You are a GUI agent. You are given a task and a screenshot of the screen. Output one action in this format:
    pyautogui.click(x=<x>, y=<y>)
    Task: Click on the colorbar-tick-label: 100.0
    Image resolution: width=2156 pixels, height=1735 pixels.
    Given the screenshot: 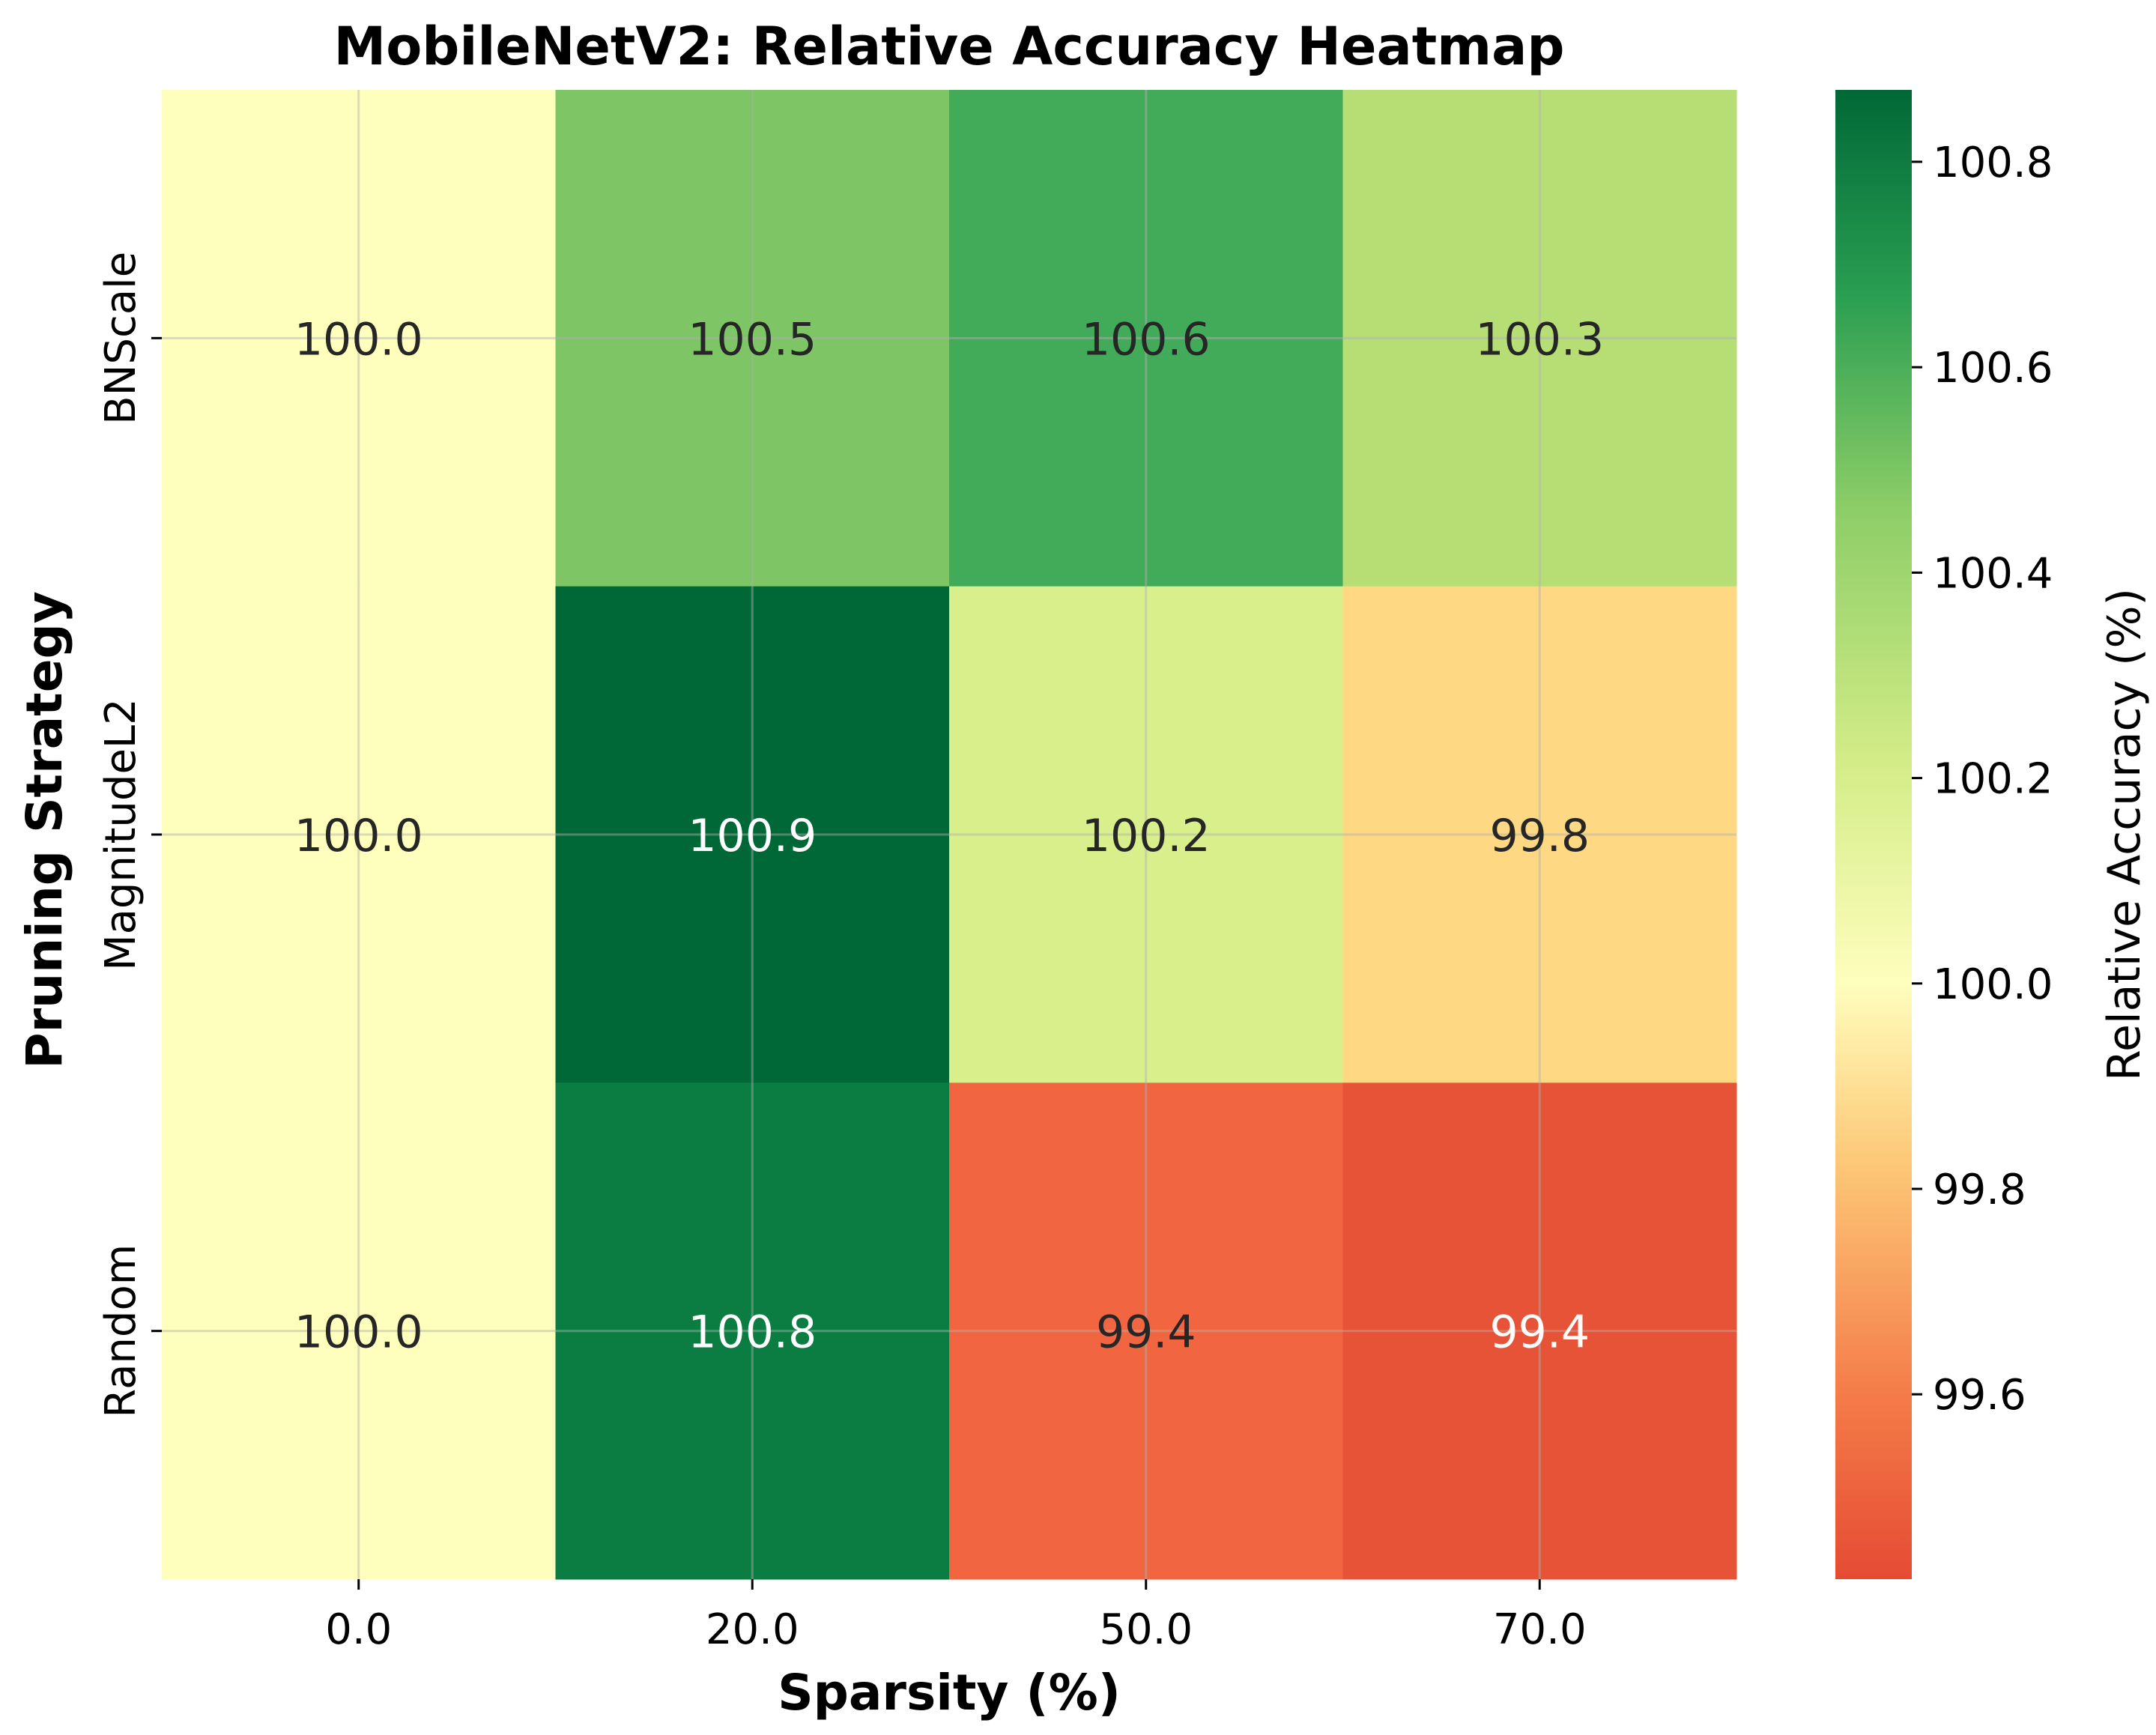 What is the action you would take?
    pyautogui.click(x=1993, y=985)
    